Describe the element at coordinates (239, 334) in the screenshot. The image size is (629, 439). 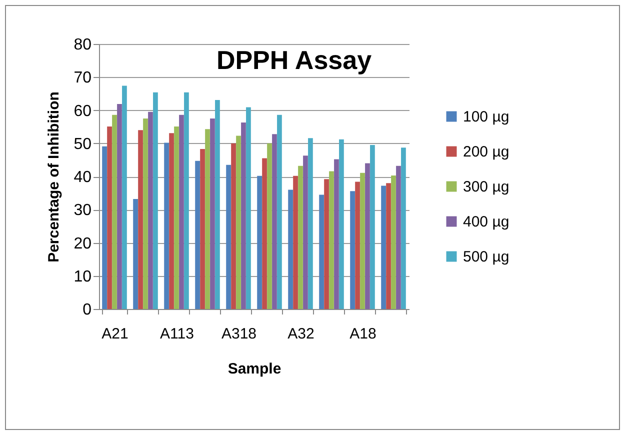
I see `x-tick-label: A318` at that location.